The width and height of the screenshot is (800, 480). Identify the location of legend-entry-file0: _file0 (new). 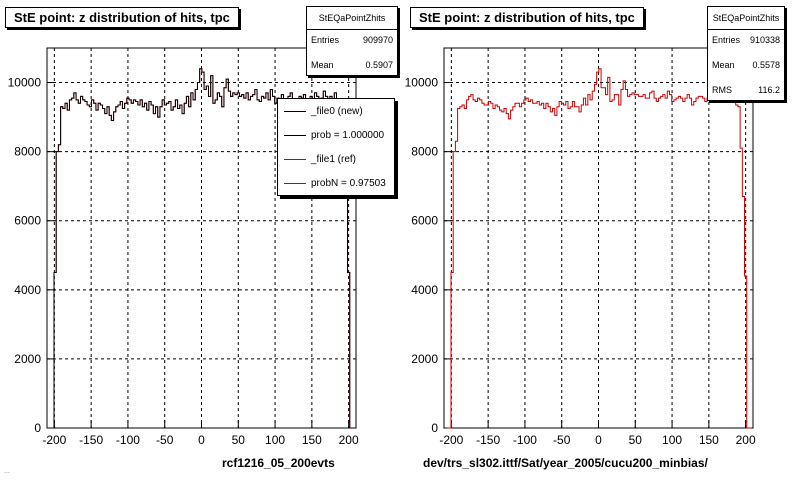
(336, 111).